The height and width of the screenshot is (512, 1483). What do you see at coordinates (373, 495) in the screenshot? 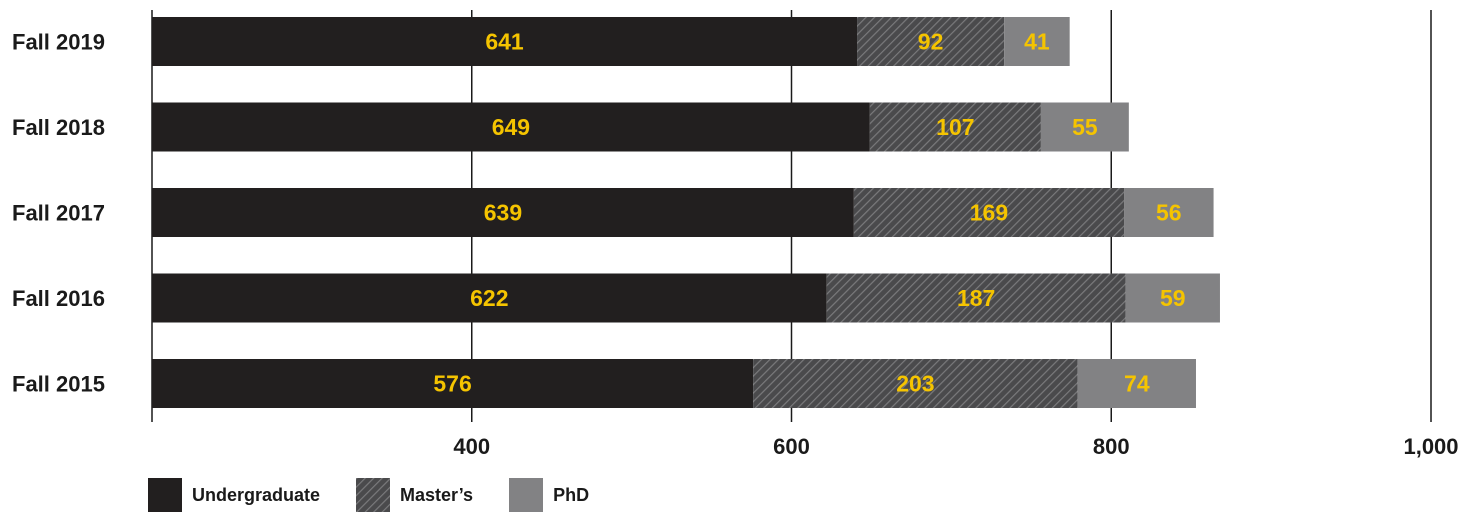
I see `legend-swatch-masters` at bounding box center [373, 495].